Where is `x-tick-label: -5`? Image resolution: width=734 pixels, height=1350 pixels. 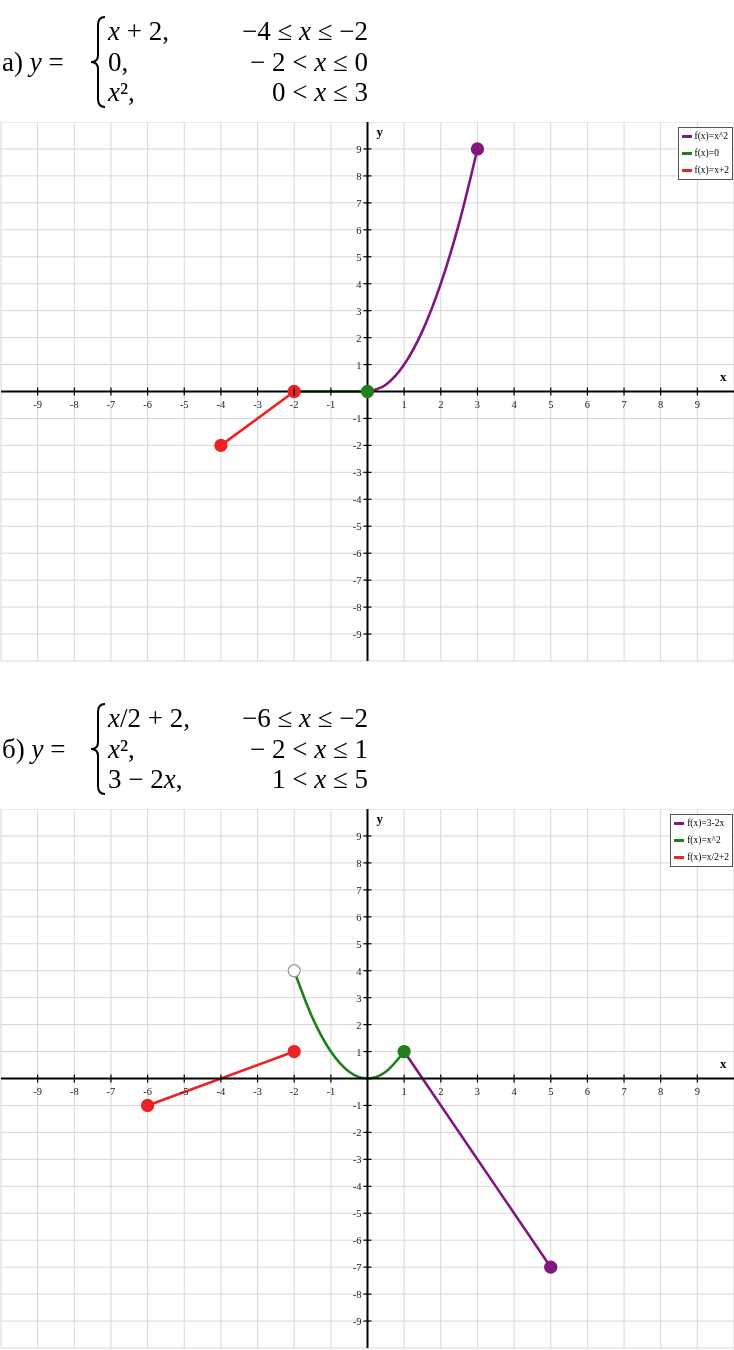 x-tick-label: -5 is located at coordinates (184, 404).